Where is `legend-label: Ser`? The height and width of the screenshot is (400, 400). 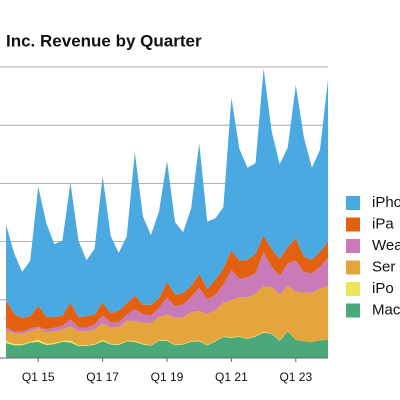
legend-label: Ser is located at coordinates (383, 266).